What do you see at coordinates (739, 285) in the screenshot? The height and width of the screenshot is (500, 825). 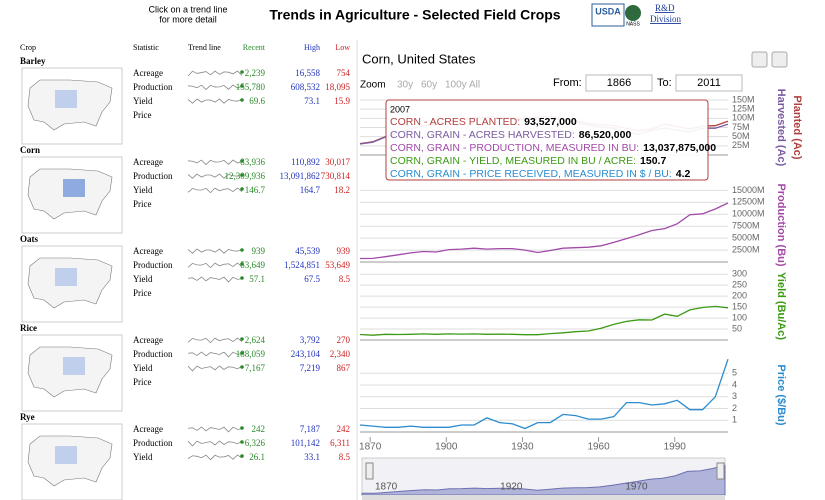 I see `y-tick-label: 250` at bounding box center [739, 285].